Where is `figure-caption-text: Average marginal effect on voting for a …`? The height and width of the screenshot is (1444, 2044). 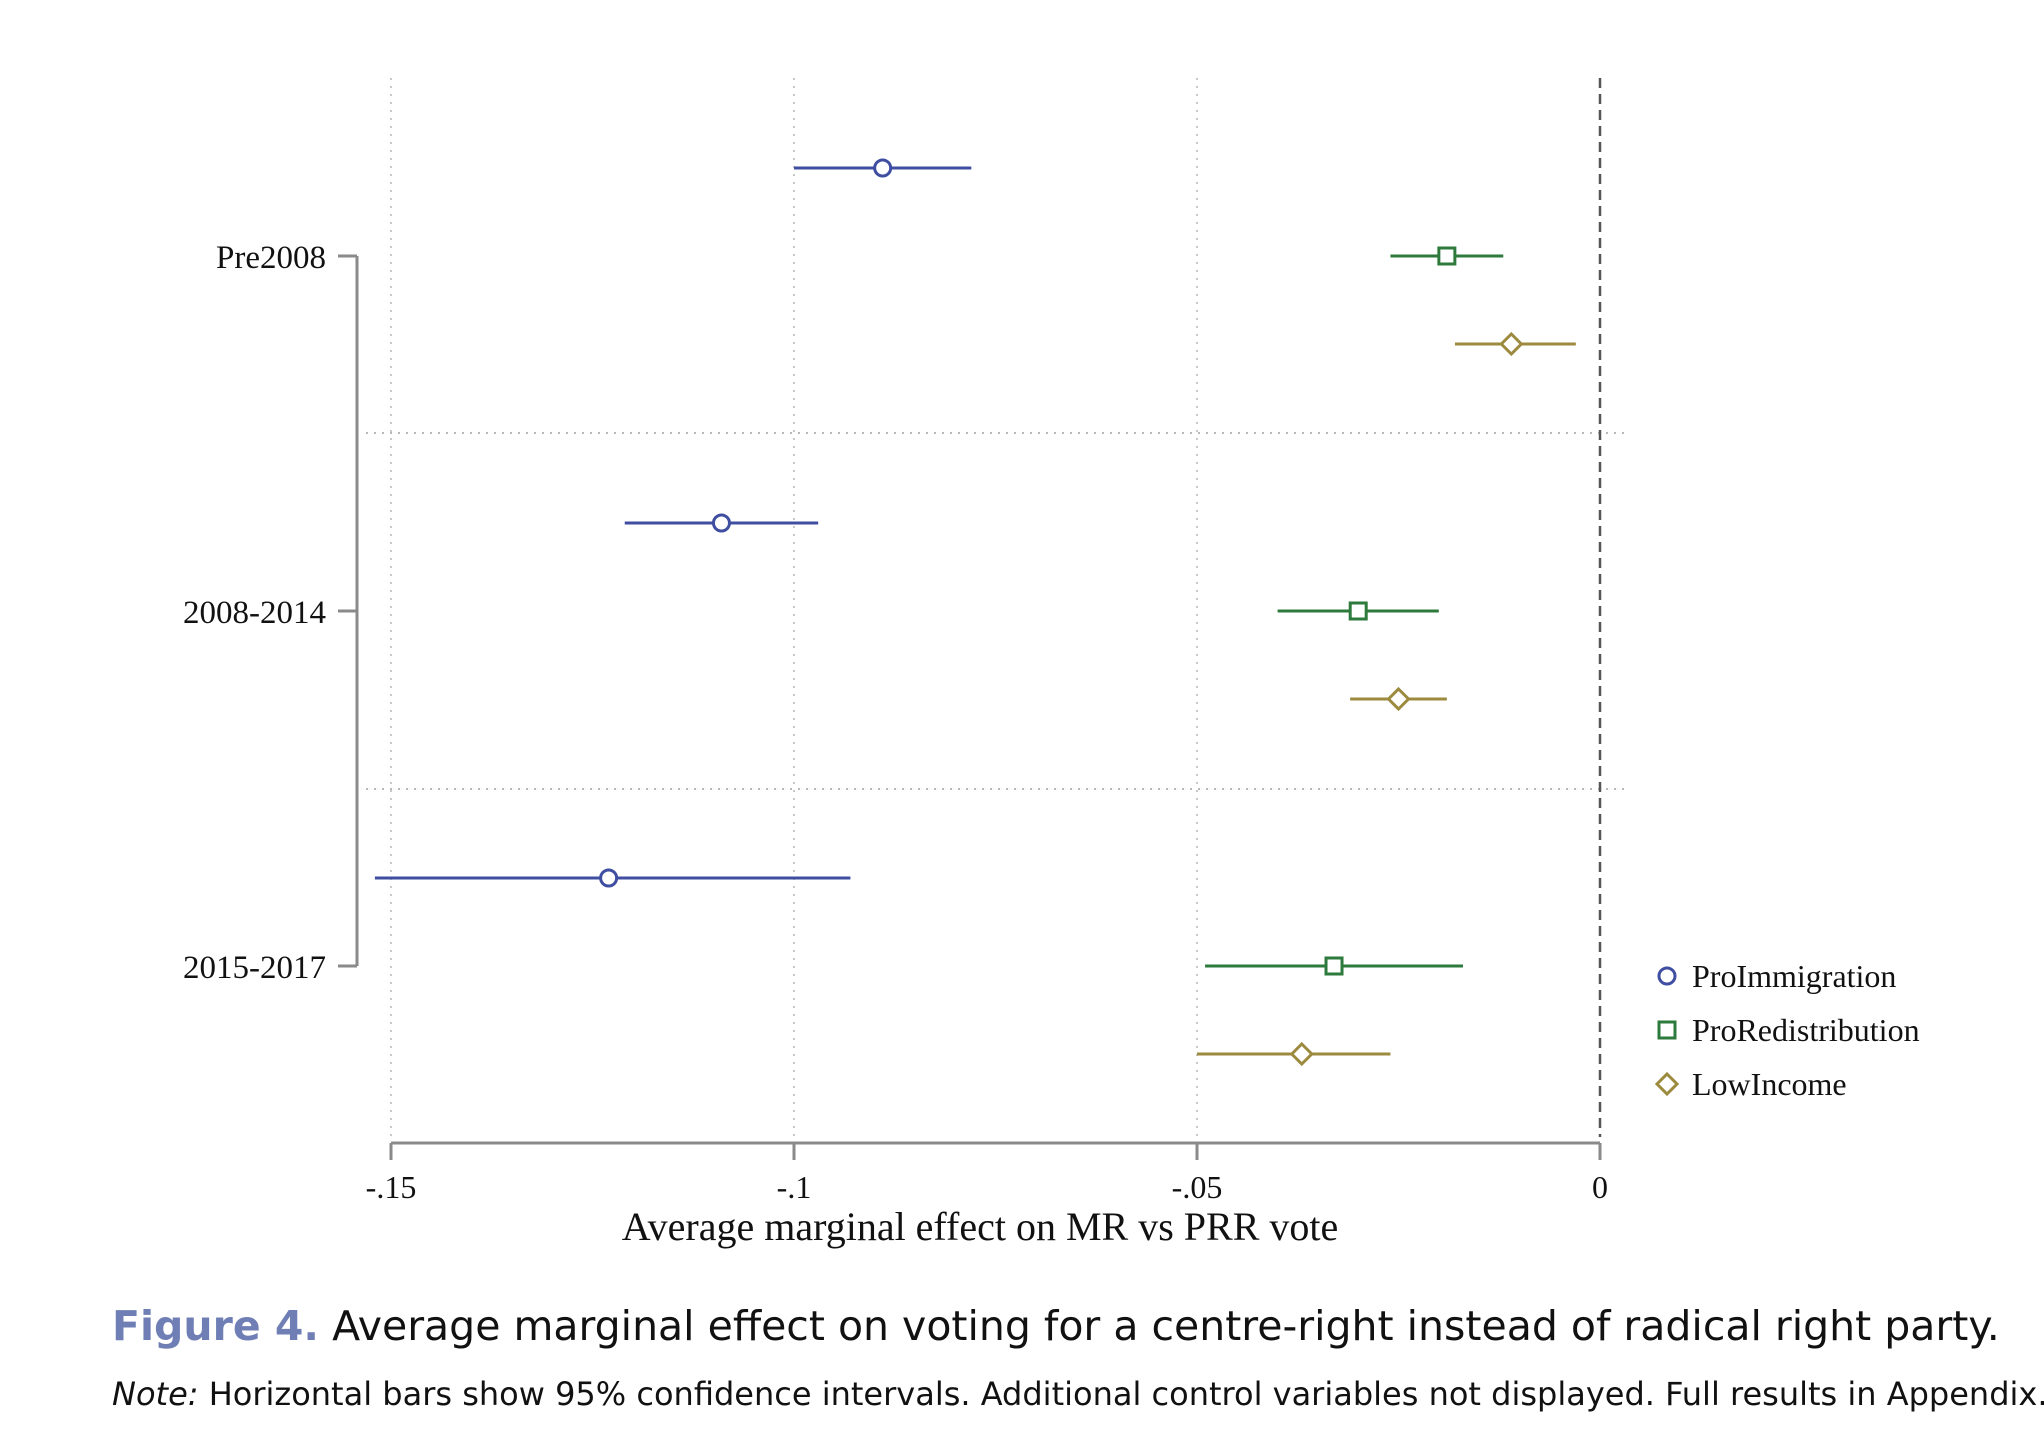
figure-caption-text: Average marginal effect on voting for a … is located at coordinates (1166, 1326).